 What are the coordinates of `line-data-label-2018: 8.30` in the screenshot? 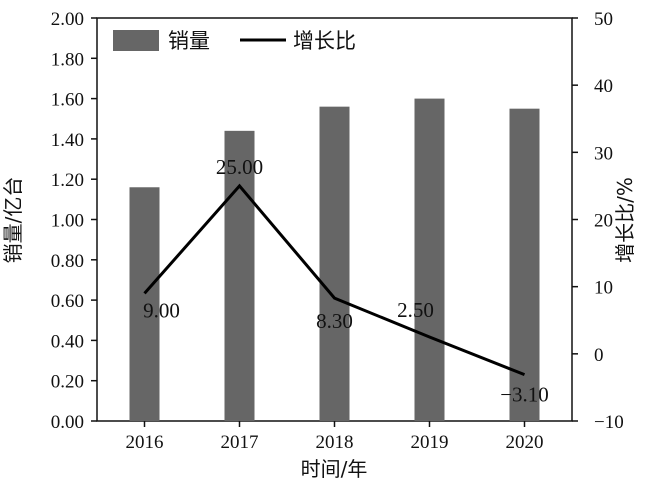 It's located at (334, 321).